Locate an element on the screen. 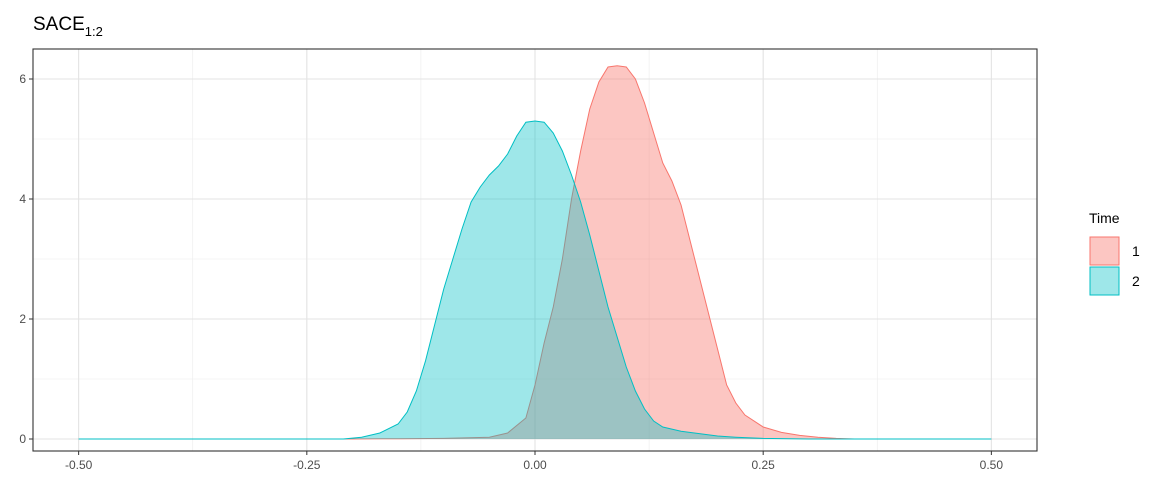 This screenshot has height=489, width=1151. y-axis: 0 2 4 6 is located at coordinates (26, 259).